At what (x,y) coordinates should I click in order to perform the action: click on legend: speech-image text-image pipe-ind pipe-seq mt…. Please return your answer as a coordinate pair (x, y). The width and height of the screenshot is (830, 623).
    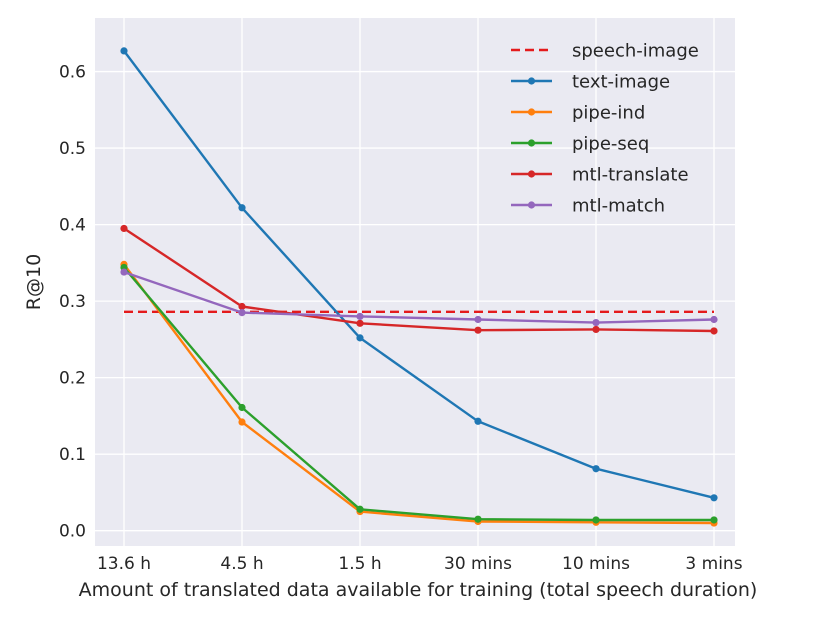
    Looking at the image, I should click on (605, 129).